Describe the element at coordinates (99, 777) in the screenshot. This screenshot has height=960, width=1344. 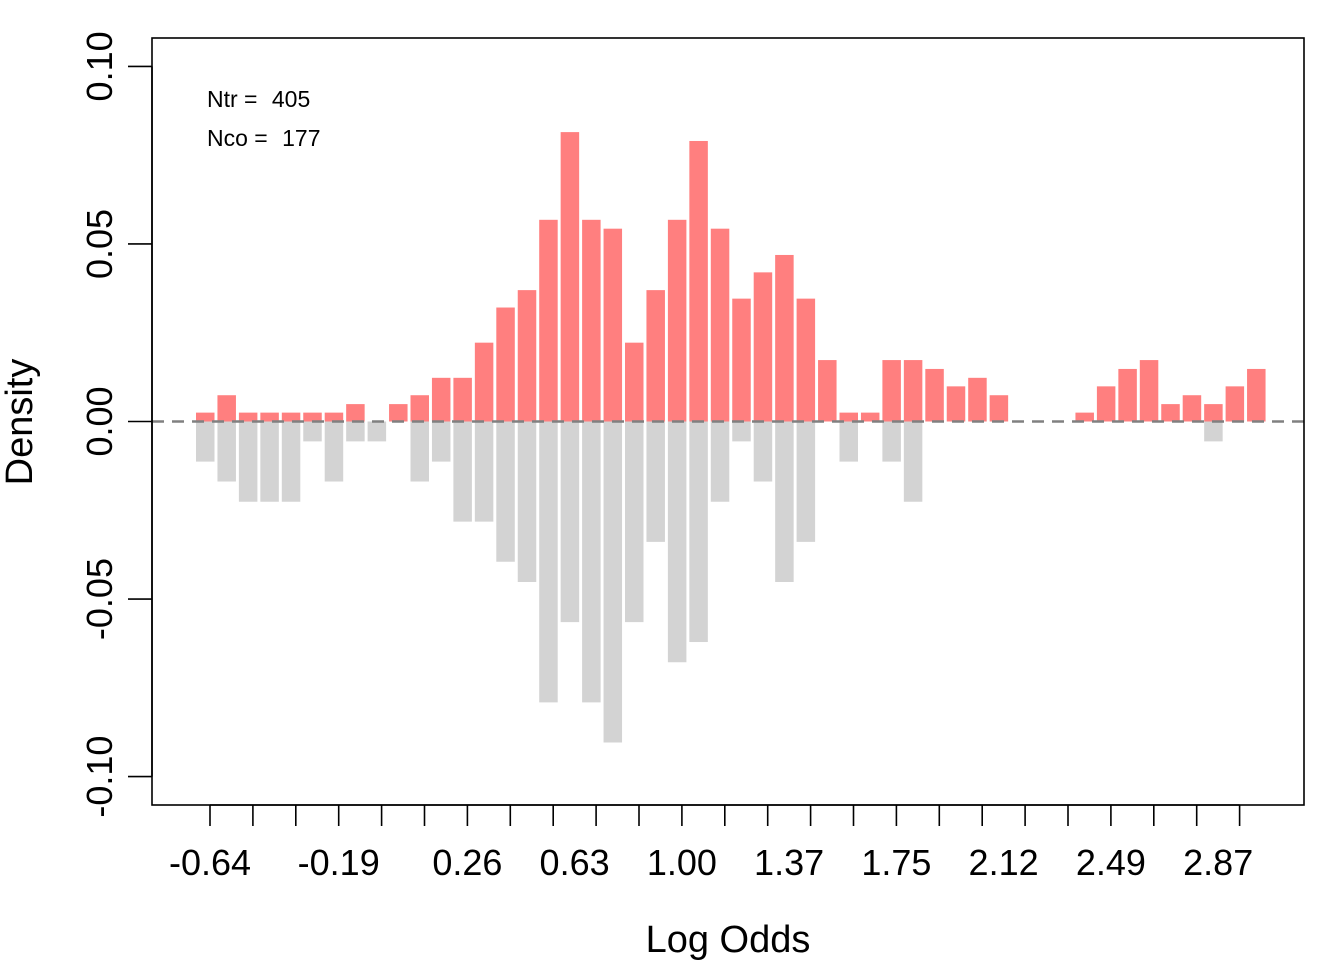
I see `y-tick-label: -0.10` at that location.